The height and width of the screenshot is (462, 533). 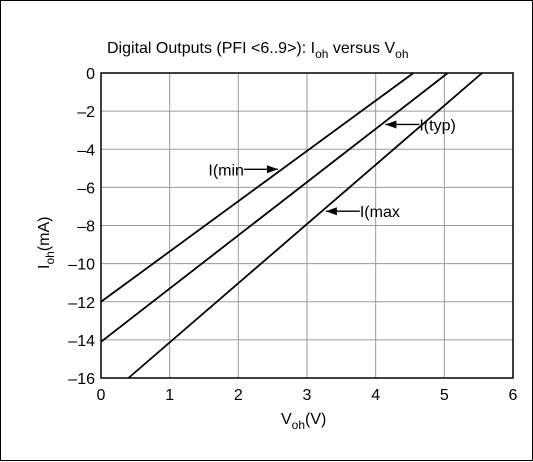 I want to click on y-tick-label: –8, so click(x=86, y=227).